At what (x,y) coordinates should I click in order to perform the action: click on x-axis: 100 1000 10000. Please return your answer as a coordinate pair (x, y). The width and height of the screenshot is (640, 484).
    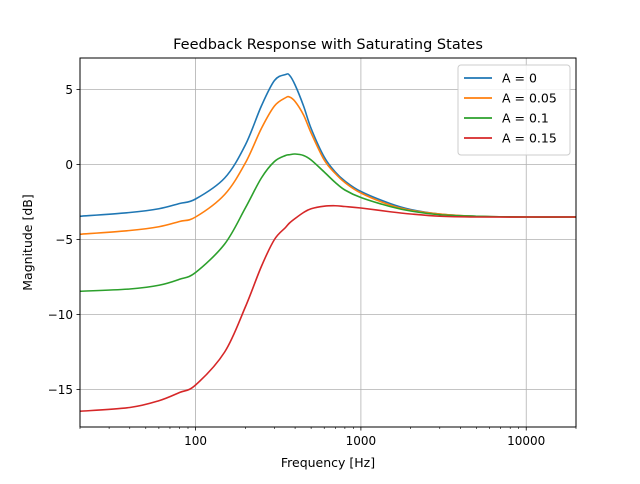
    Looking at the image, I should click on (328, 437).